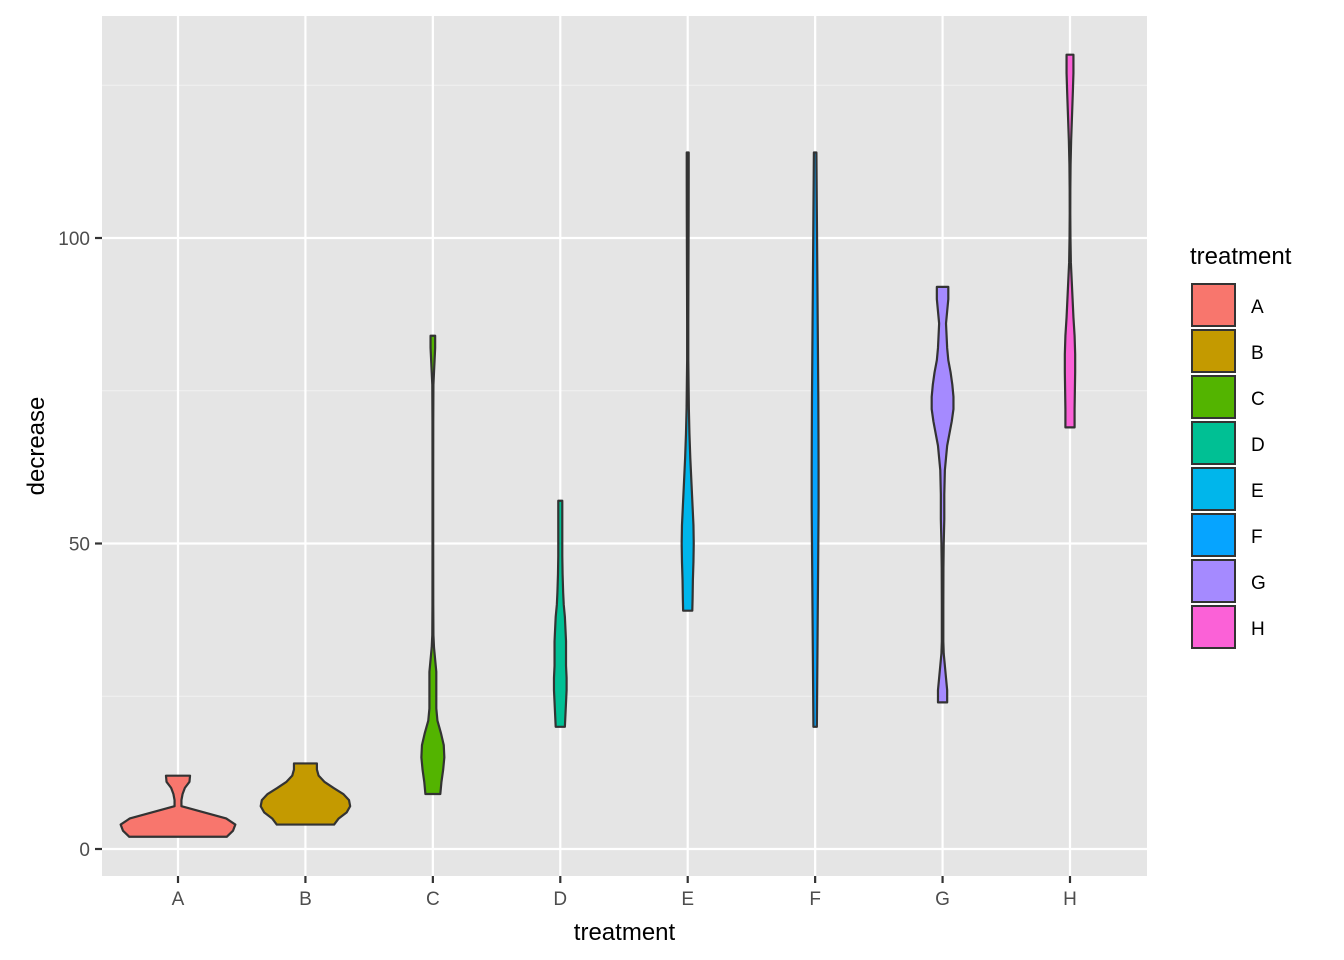  What do you see at coordinates (84, 850) in the screenshot?
I see `y-tick-label: 0` at bounding box center [84, 850].